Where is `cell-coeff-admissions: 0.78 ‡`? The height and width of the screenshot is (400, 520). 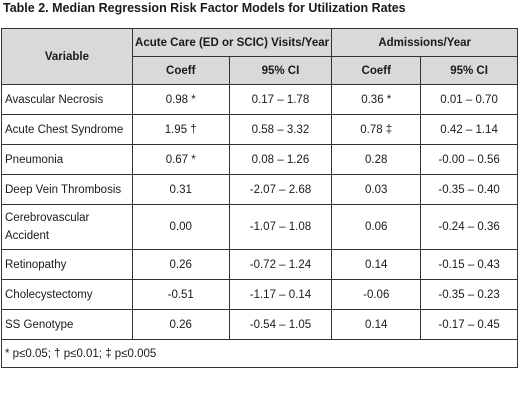 cell-coeff-admissions: 0.78 ‡ is located at coordinates (376, 129).